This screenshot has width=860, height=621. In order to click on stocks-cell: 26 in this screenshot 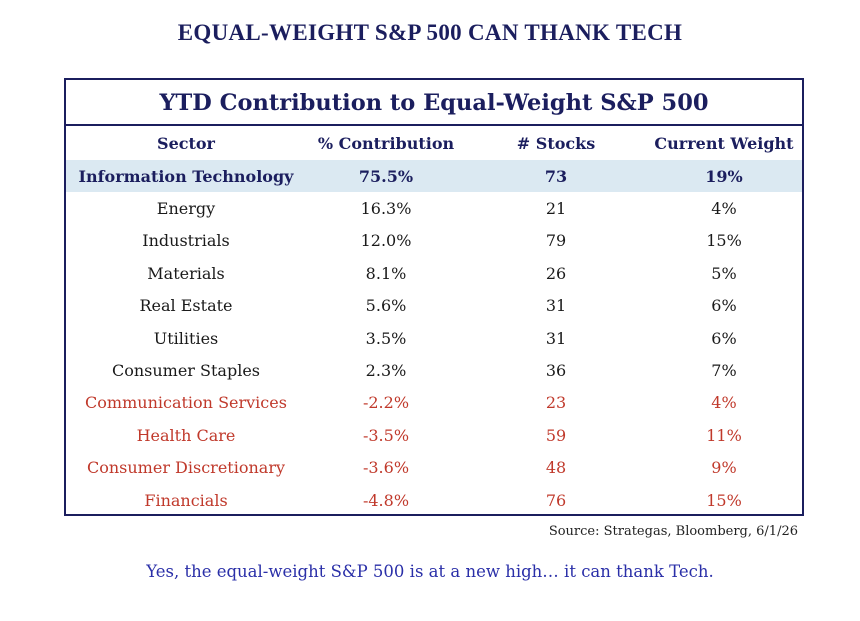, I will do `click(556, 273)`.